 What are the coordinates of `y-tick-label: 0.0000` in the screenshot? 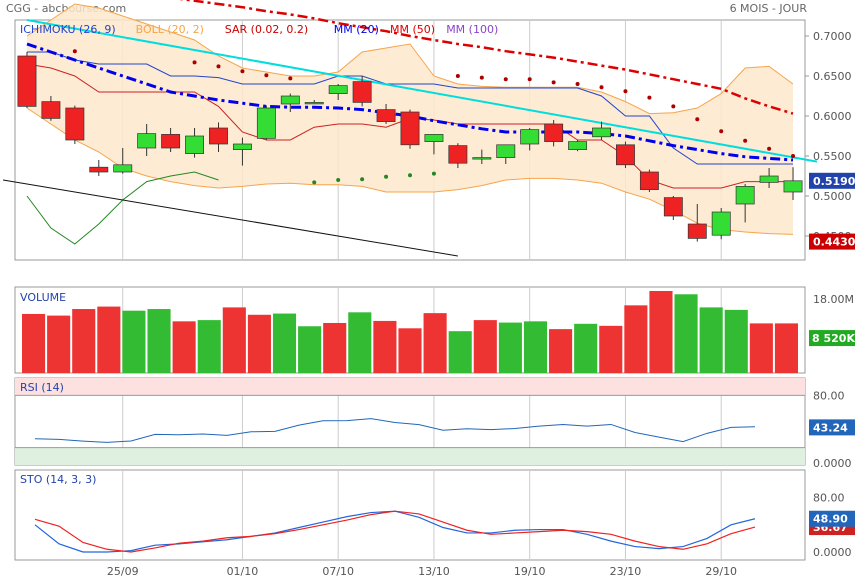 It's located at (832, 552).